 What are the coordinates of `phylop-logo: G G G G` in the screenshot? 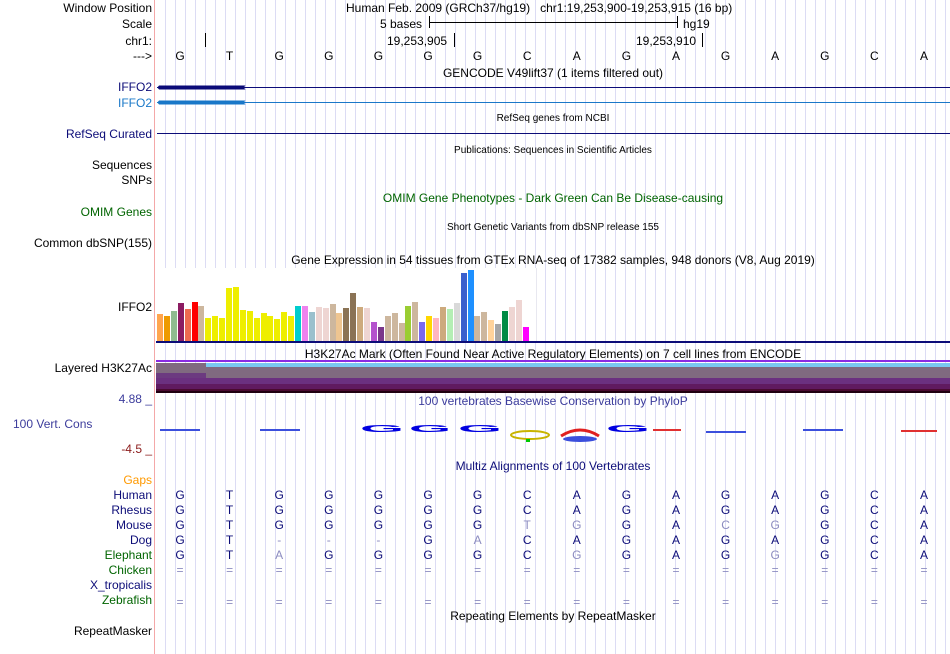 It's located at (553, 430).